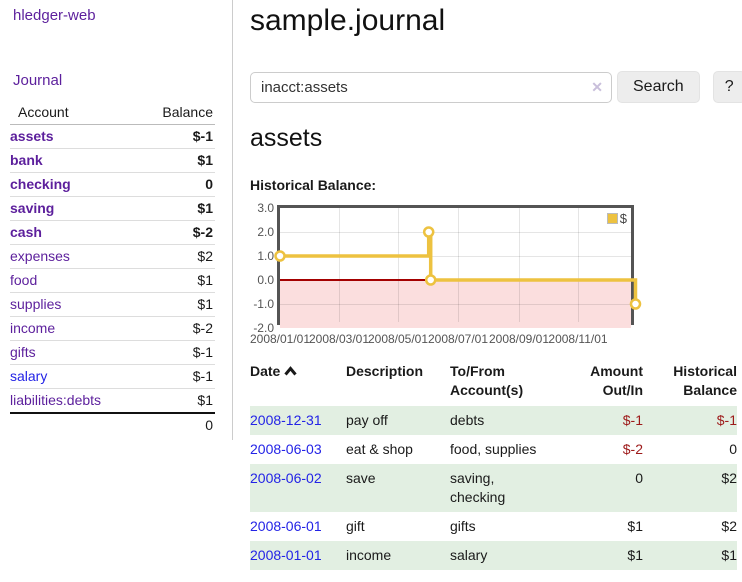 The image size is (742, 582). I want to click on x-tick-label: 2008/05/01, so click(398, 339).